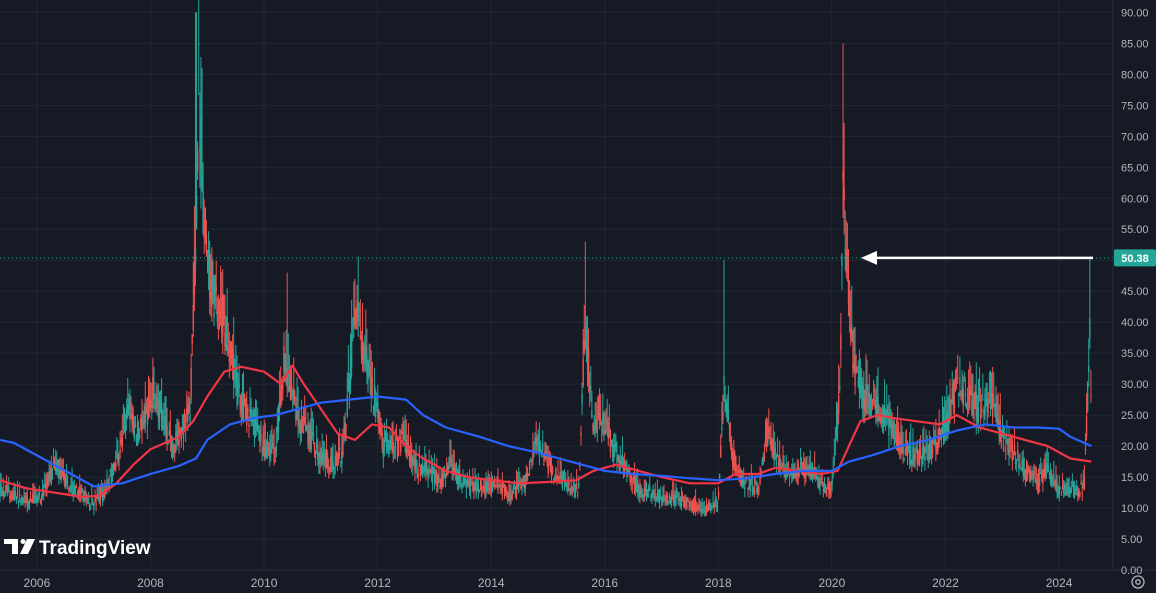  I want to click on x-tick-label: 2008, so click(150, 583).